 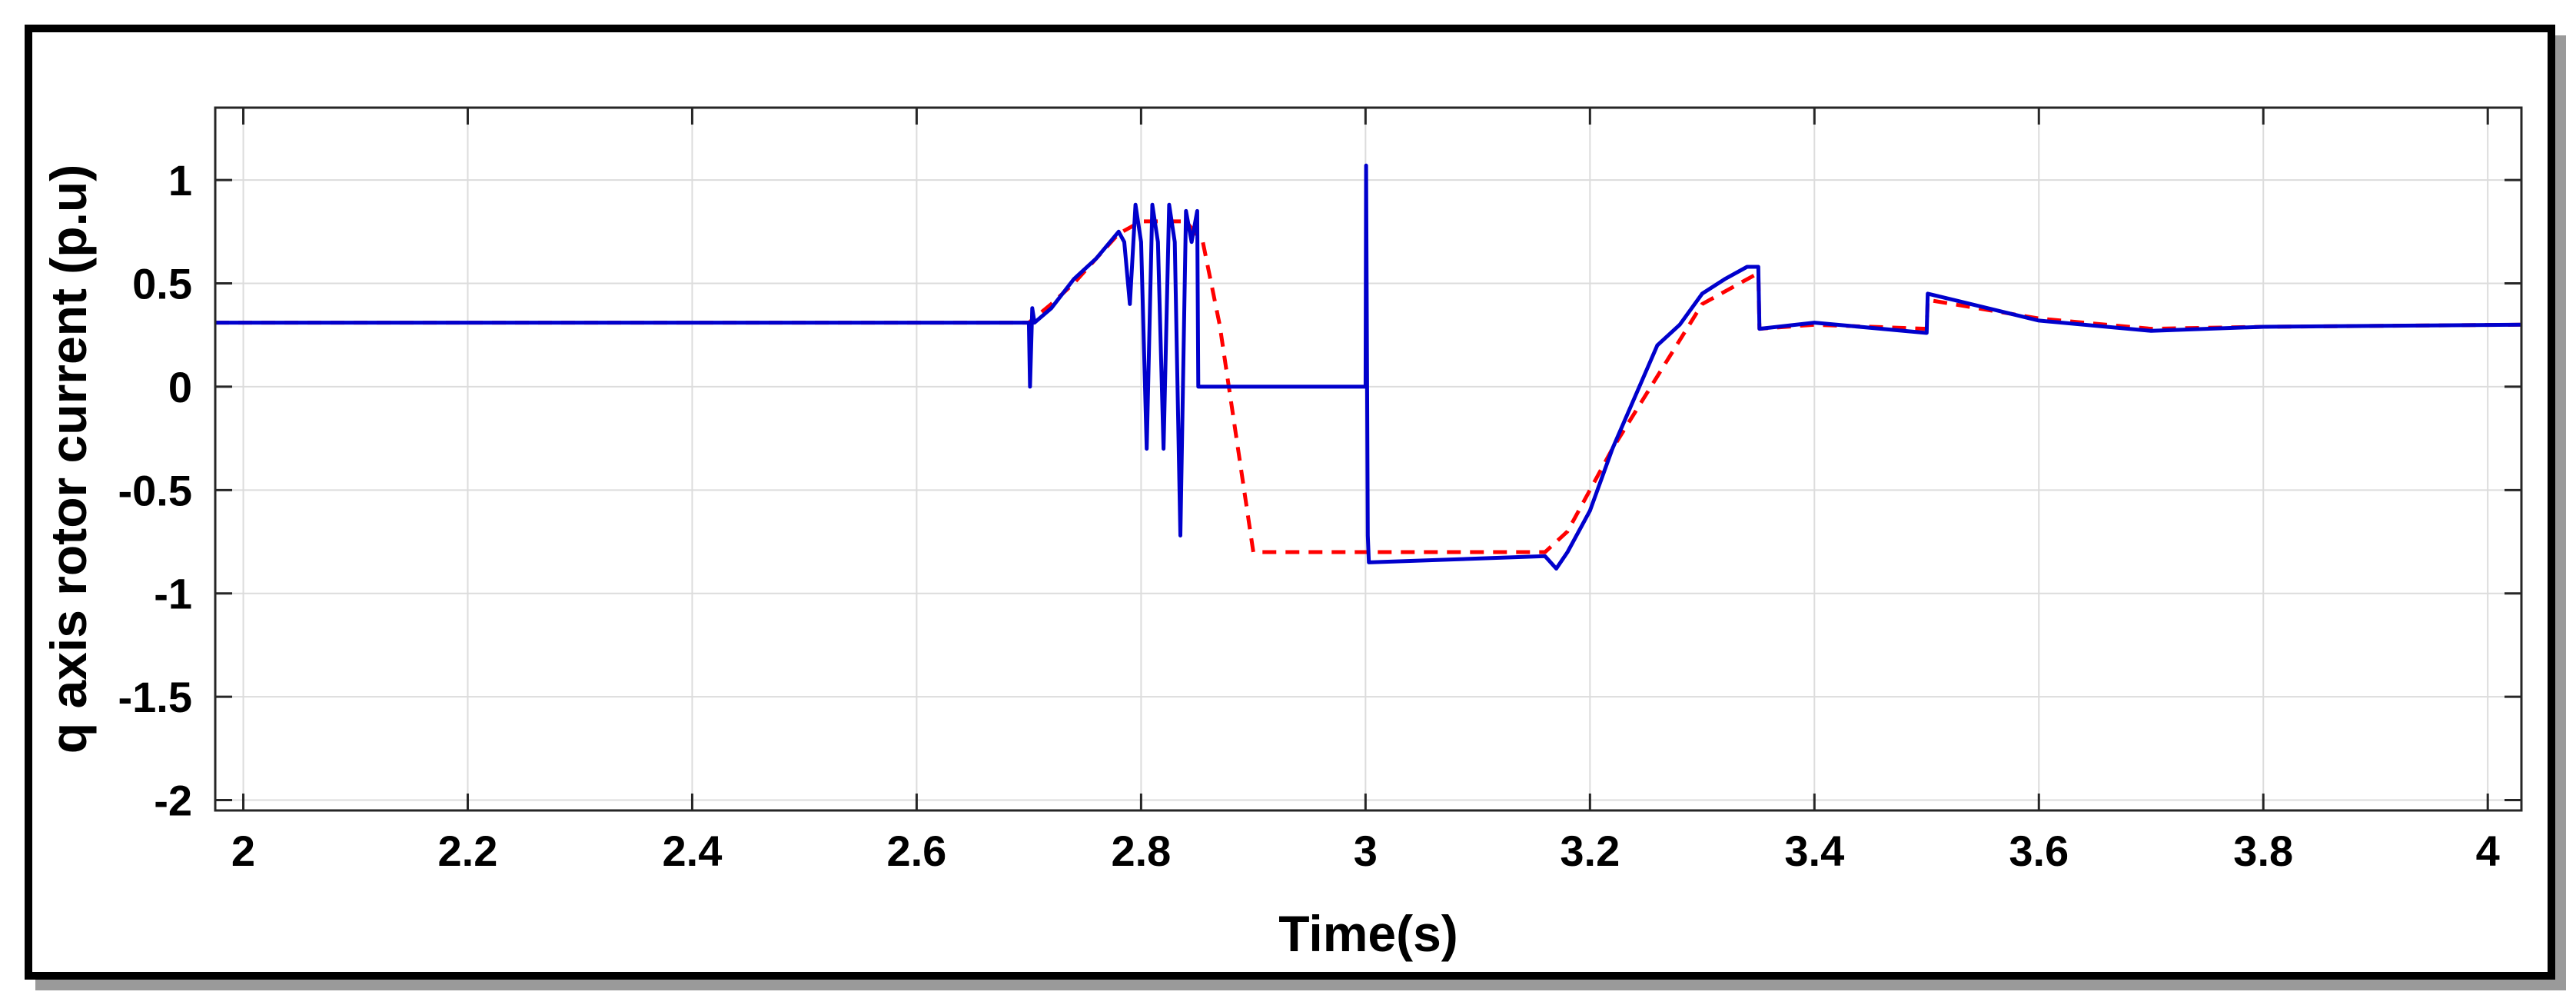 What do you see at coordinates (173, 801) in the screenshot?
I see `y-tick-label: -2` at bounding box center [173, 801].